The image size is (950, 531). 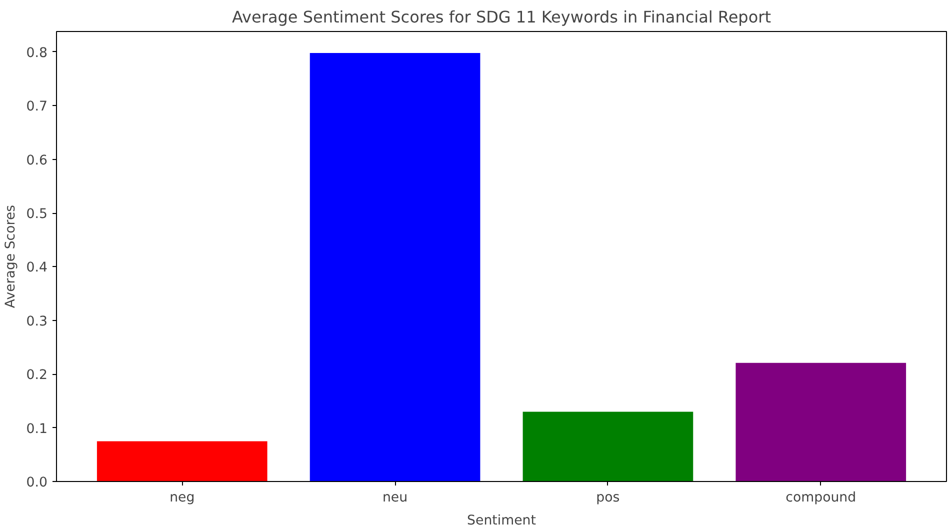 What do you see at coordinates (37, 53) in the screenshot?
I see `y-tick-label: 0.8` at bounding box center [37, 53].